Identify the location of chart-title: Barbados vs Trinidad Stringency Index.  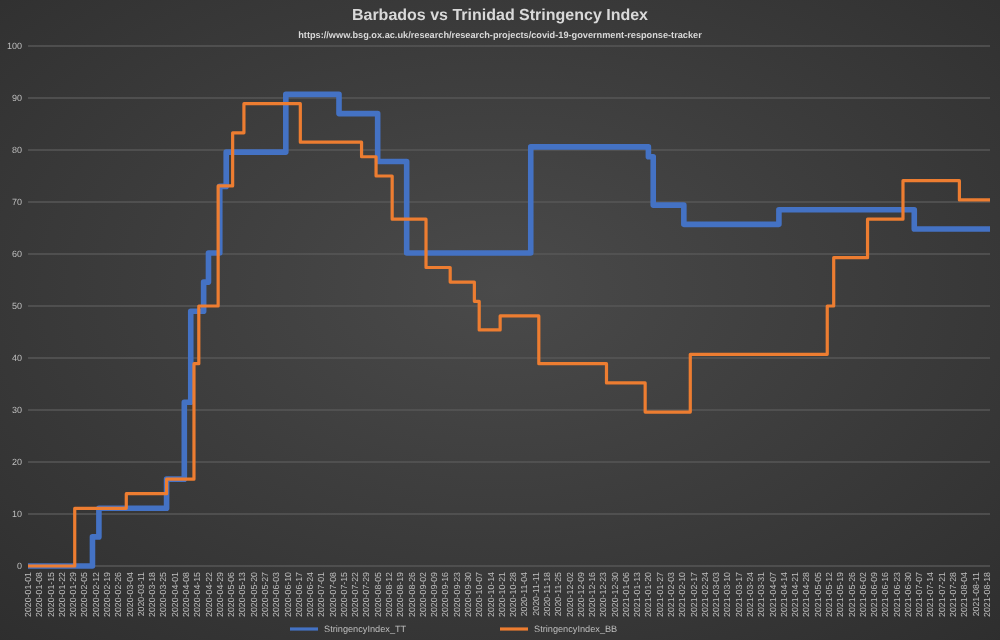
(500, 15).